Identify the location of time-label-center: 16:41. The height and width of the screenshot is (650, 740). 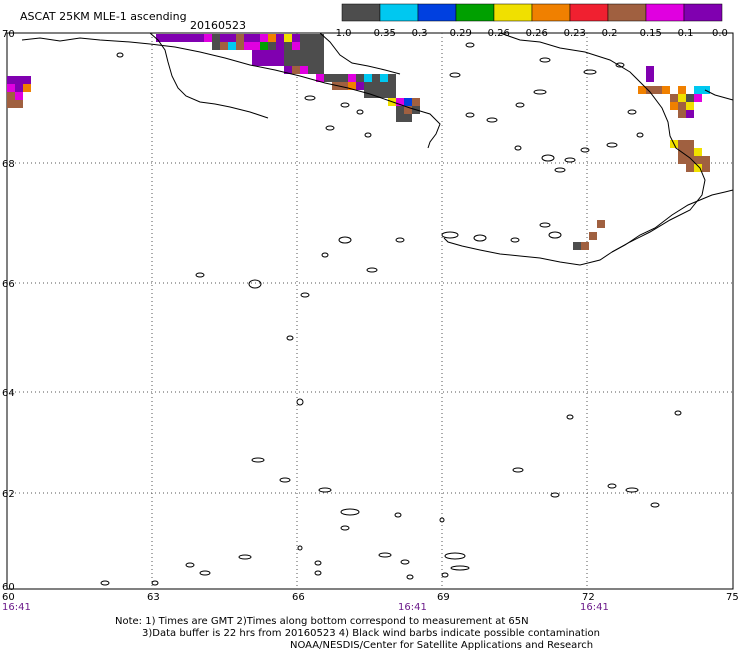
(412, 607).